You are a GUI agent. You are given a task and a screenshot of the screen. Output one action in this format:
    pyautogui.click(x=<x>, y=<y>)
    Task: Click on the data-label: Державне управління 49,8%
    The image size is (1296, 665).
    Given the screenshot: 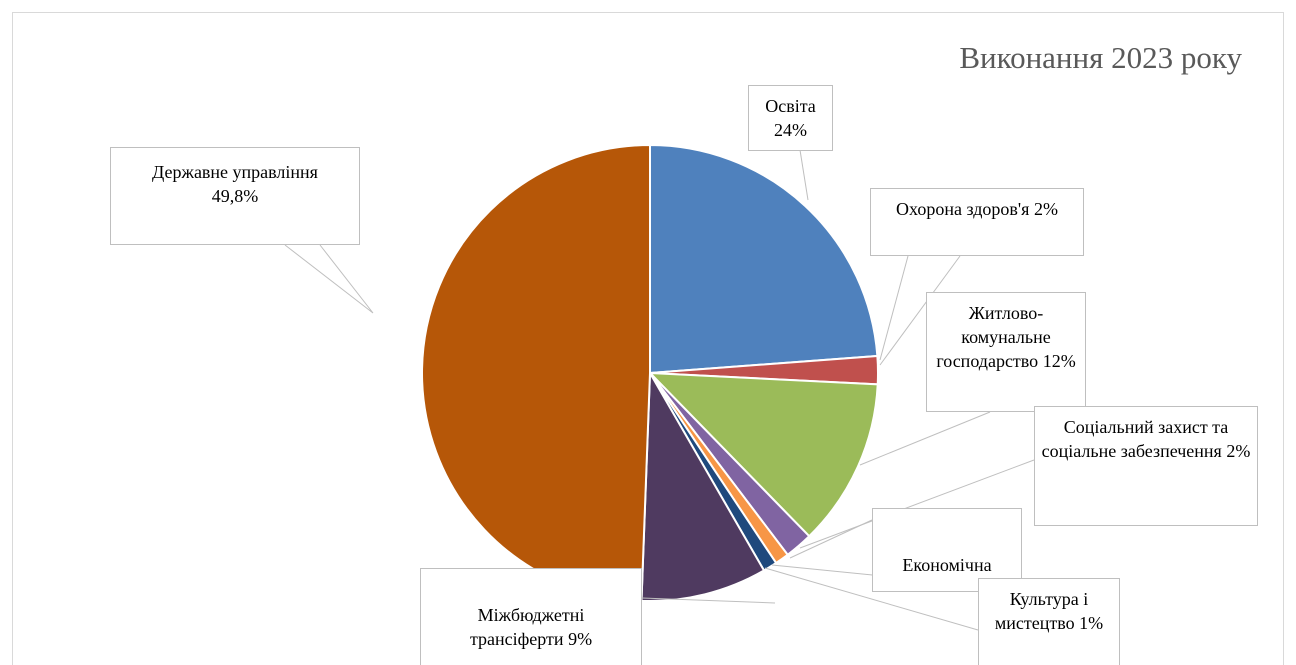 What is the action you would take?
    pyautogui.click(x=235, y=196)
    